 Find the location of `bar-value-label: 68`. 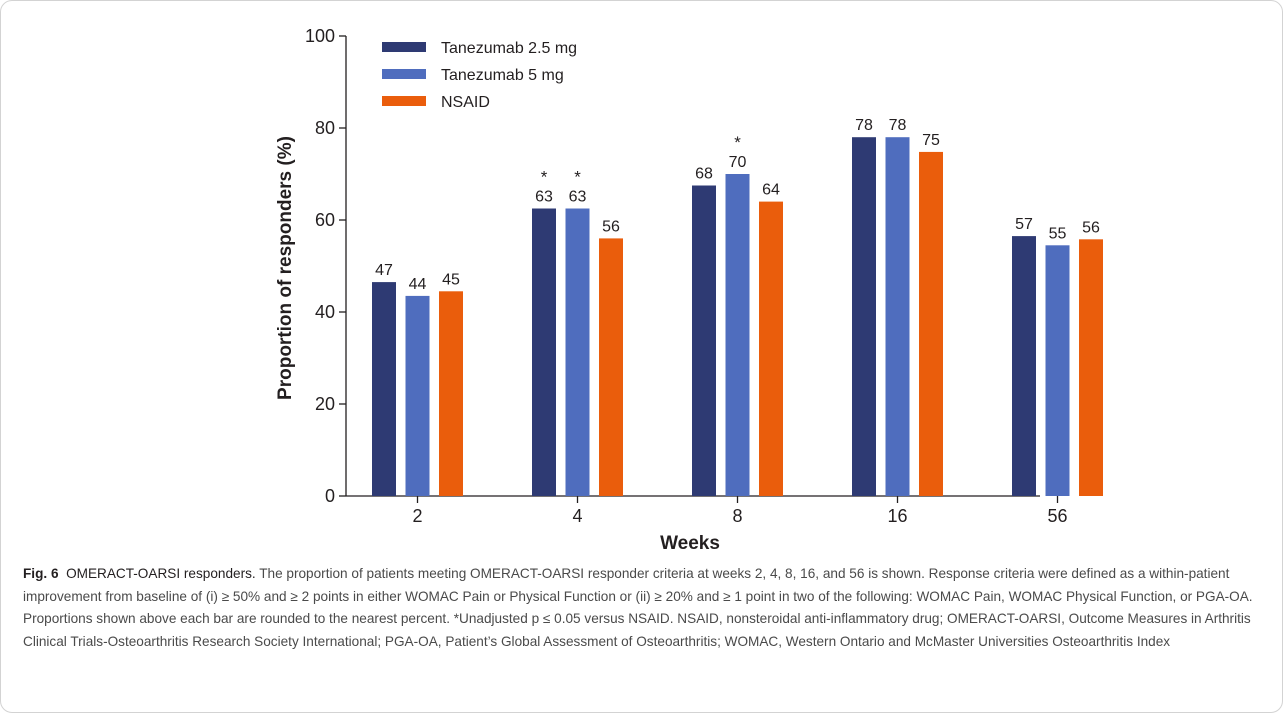

bar-value-label: 68 is located at coordinates (704, 174).